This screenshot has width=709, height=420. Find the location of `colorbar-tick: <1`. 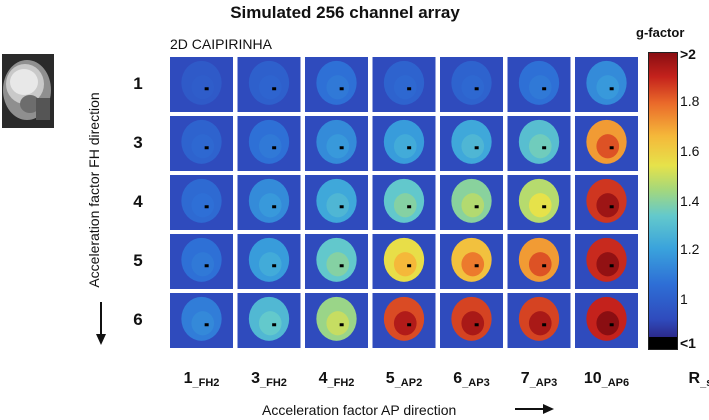

colorbar-tick: <1 is located at coordinates (688, 343).